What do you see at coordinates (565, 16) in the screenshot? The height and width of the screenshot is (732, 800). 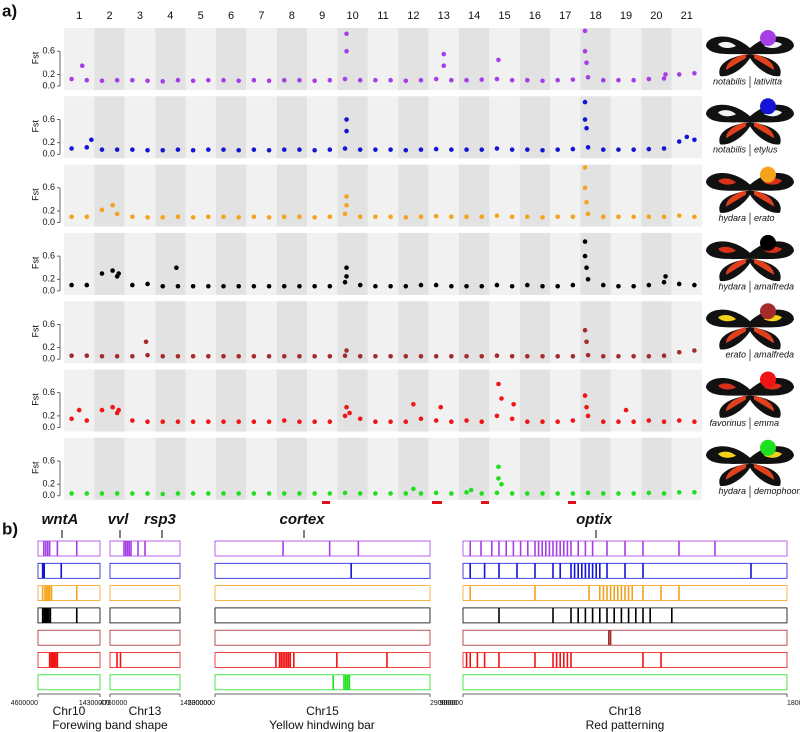 I see `chromosome-label: 17` at bounding box center [565, 16].